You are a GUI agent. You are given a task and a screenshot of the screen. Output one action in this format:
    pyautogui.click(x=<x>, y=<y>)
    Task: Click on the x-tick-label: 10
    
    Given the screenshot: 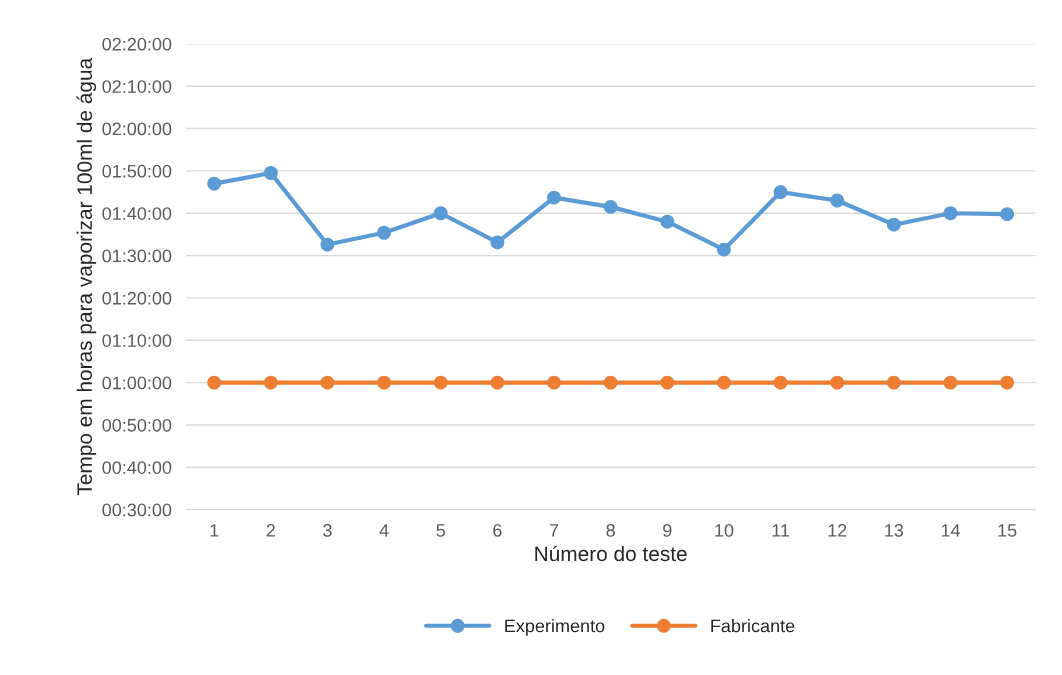 What is the action you would take?
    pyautogui.click(x=724, y=530)
    